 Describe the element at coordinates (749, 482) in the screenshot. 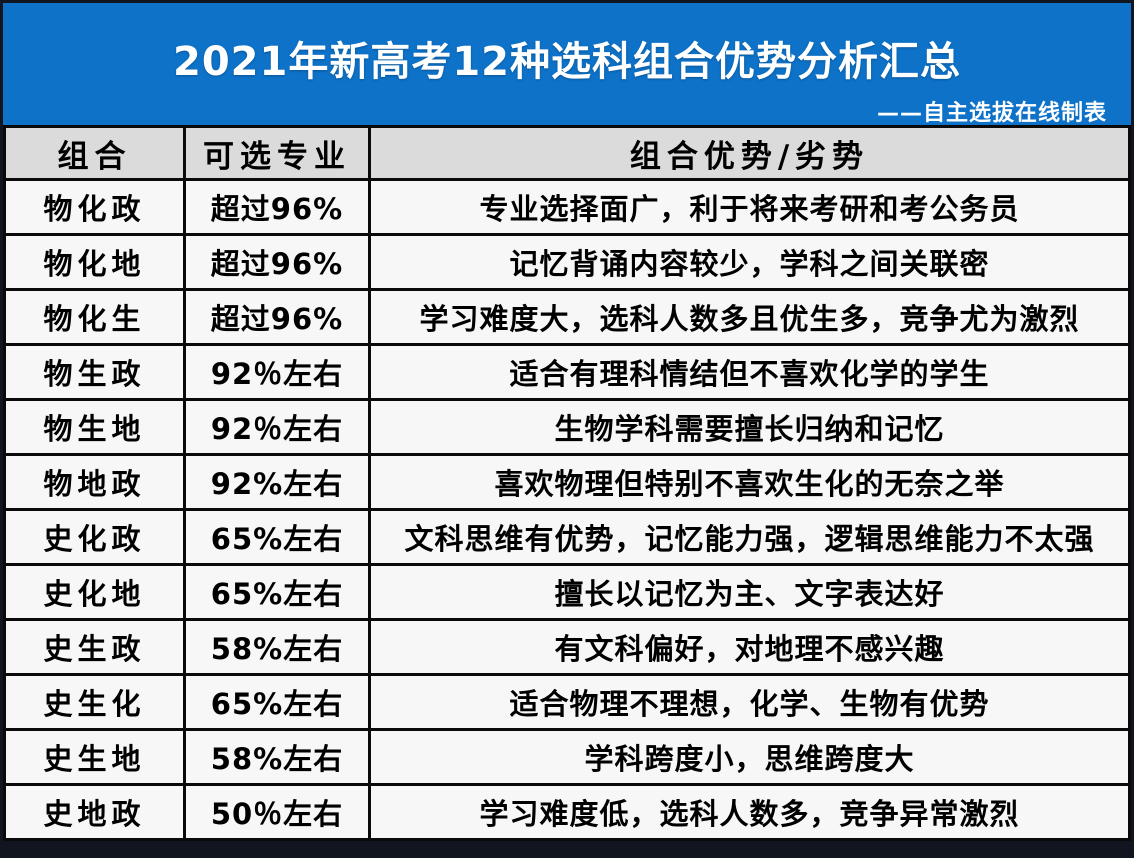

I see `note-cell: 喜欢物理但特别不喜欢生化的无奈之举` at that location.